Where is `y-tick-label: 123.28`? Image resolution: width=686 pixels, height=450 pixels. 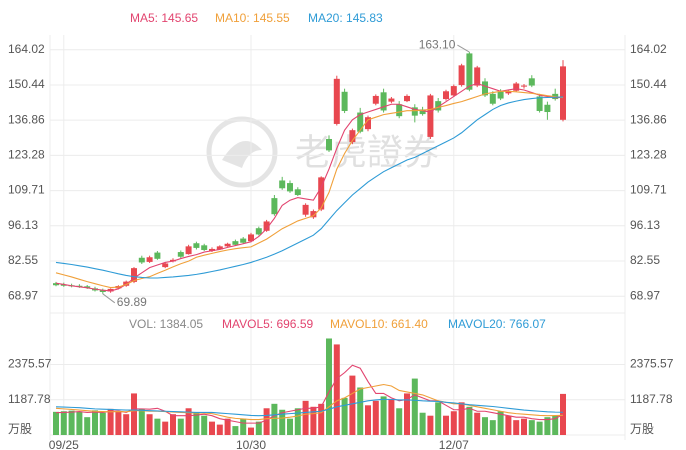 y-tick-label: 123.28 is located at coordinates (26, 155).